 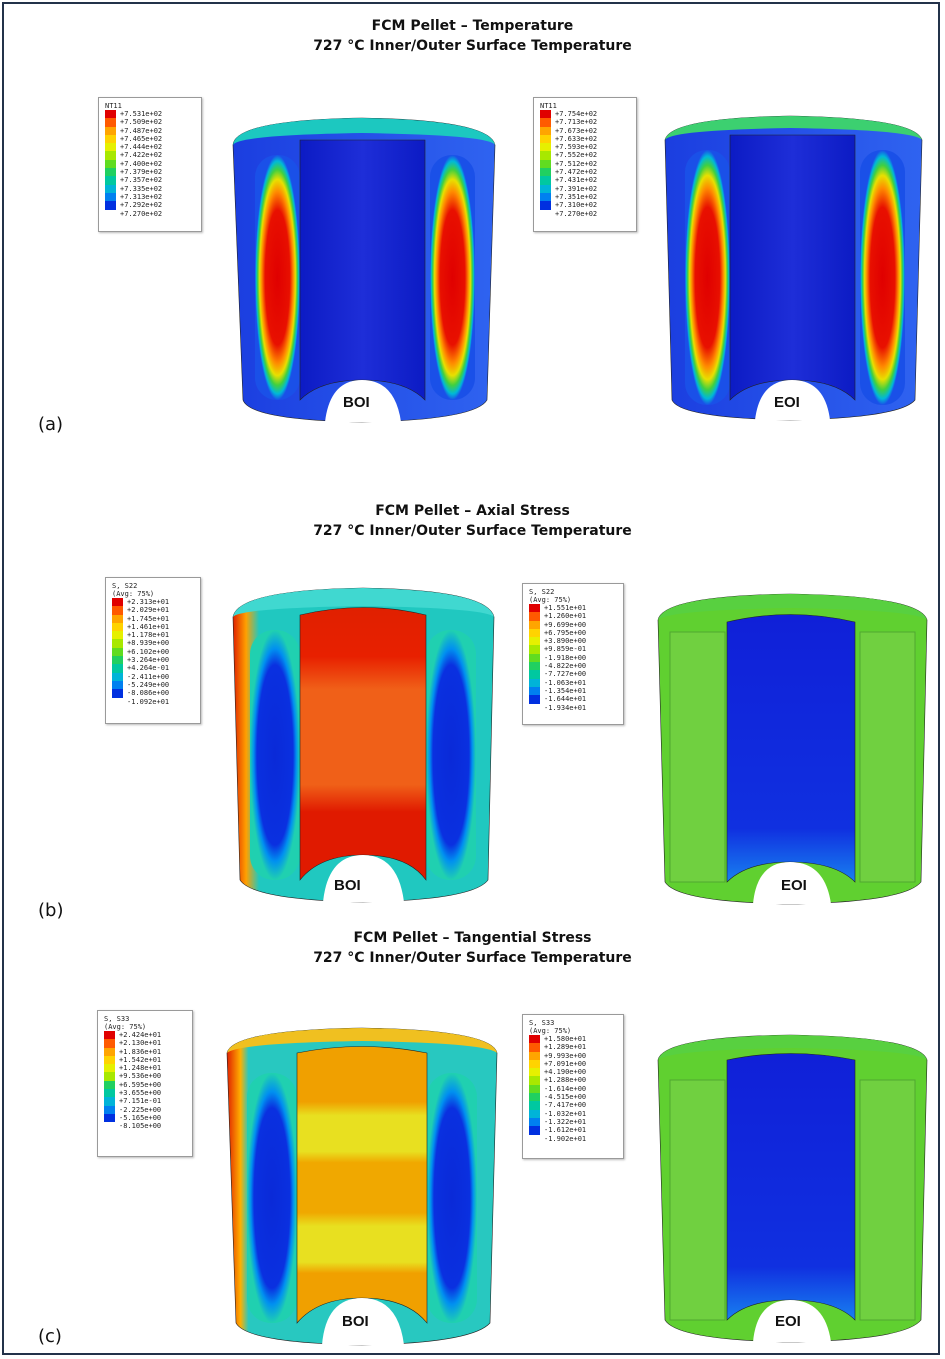 I want to click on legend-row: -7.417e+00, so click(x=573, y=1105).